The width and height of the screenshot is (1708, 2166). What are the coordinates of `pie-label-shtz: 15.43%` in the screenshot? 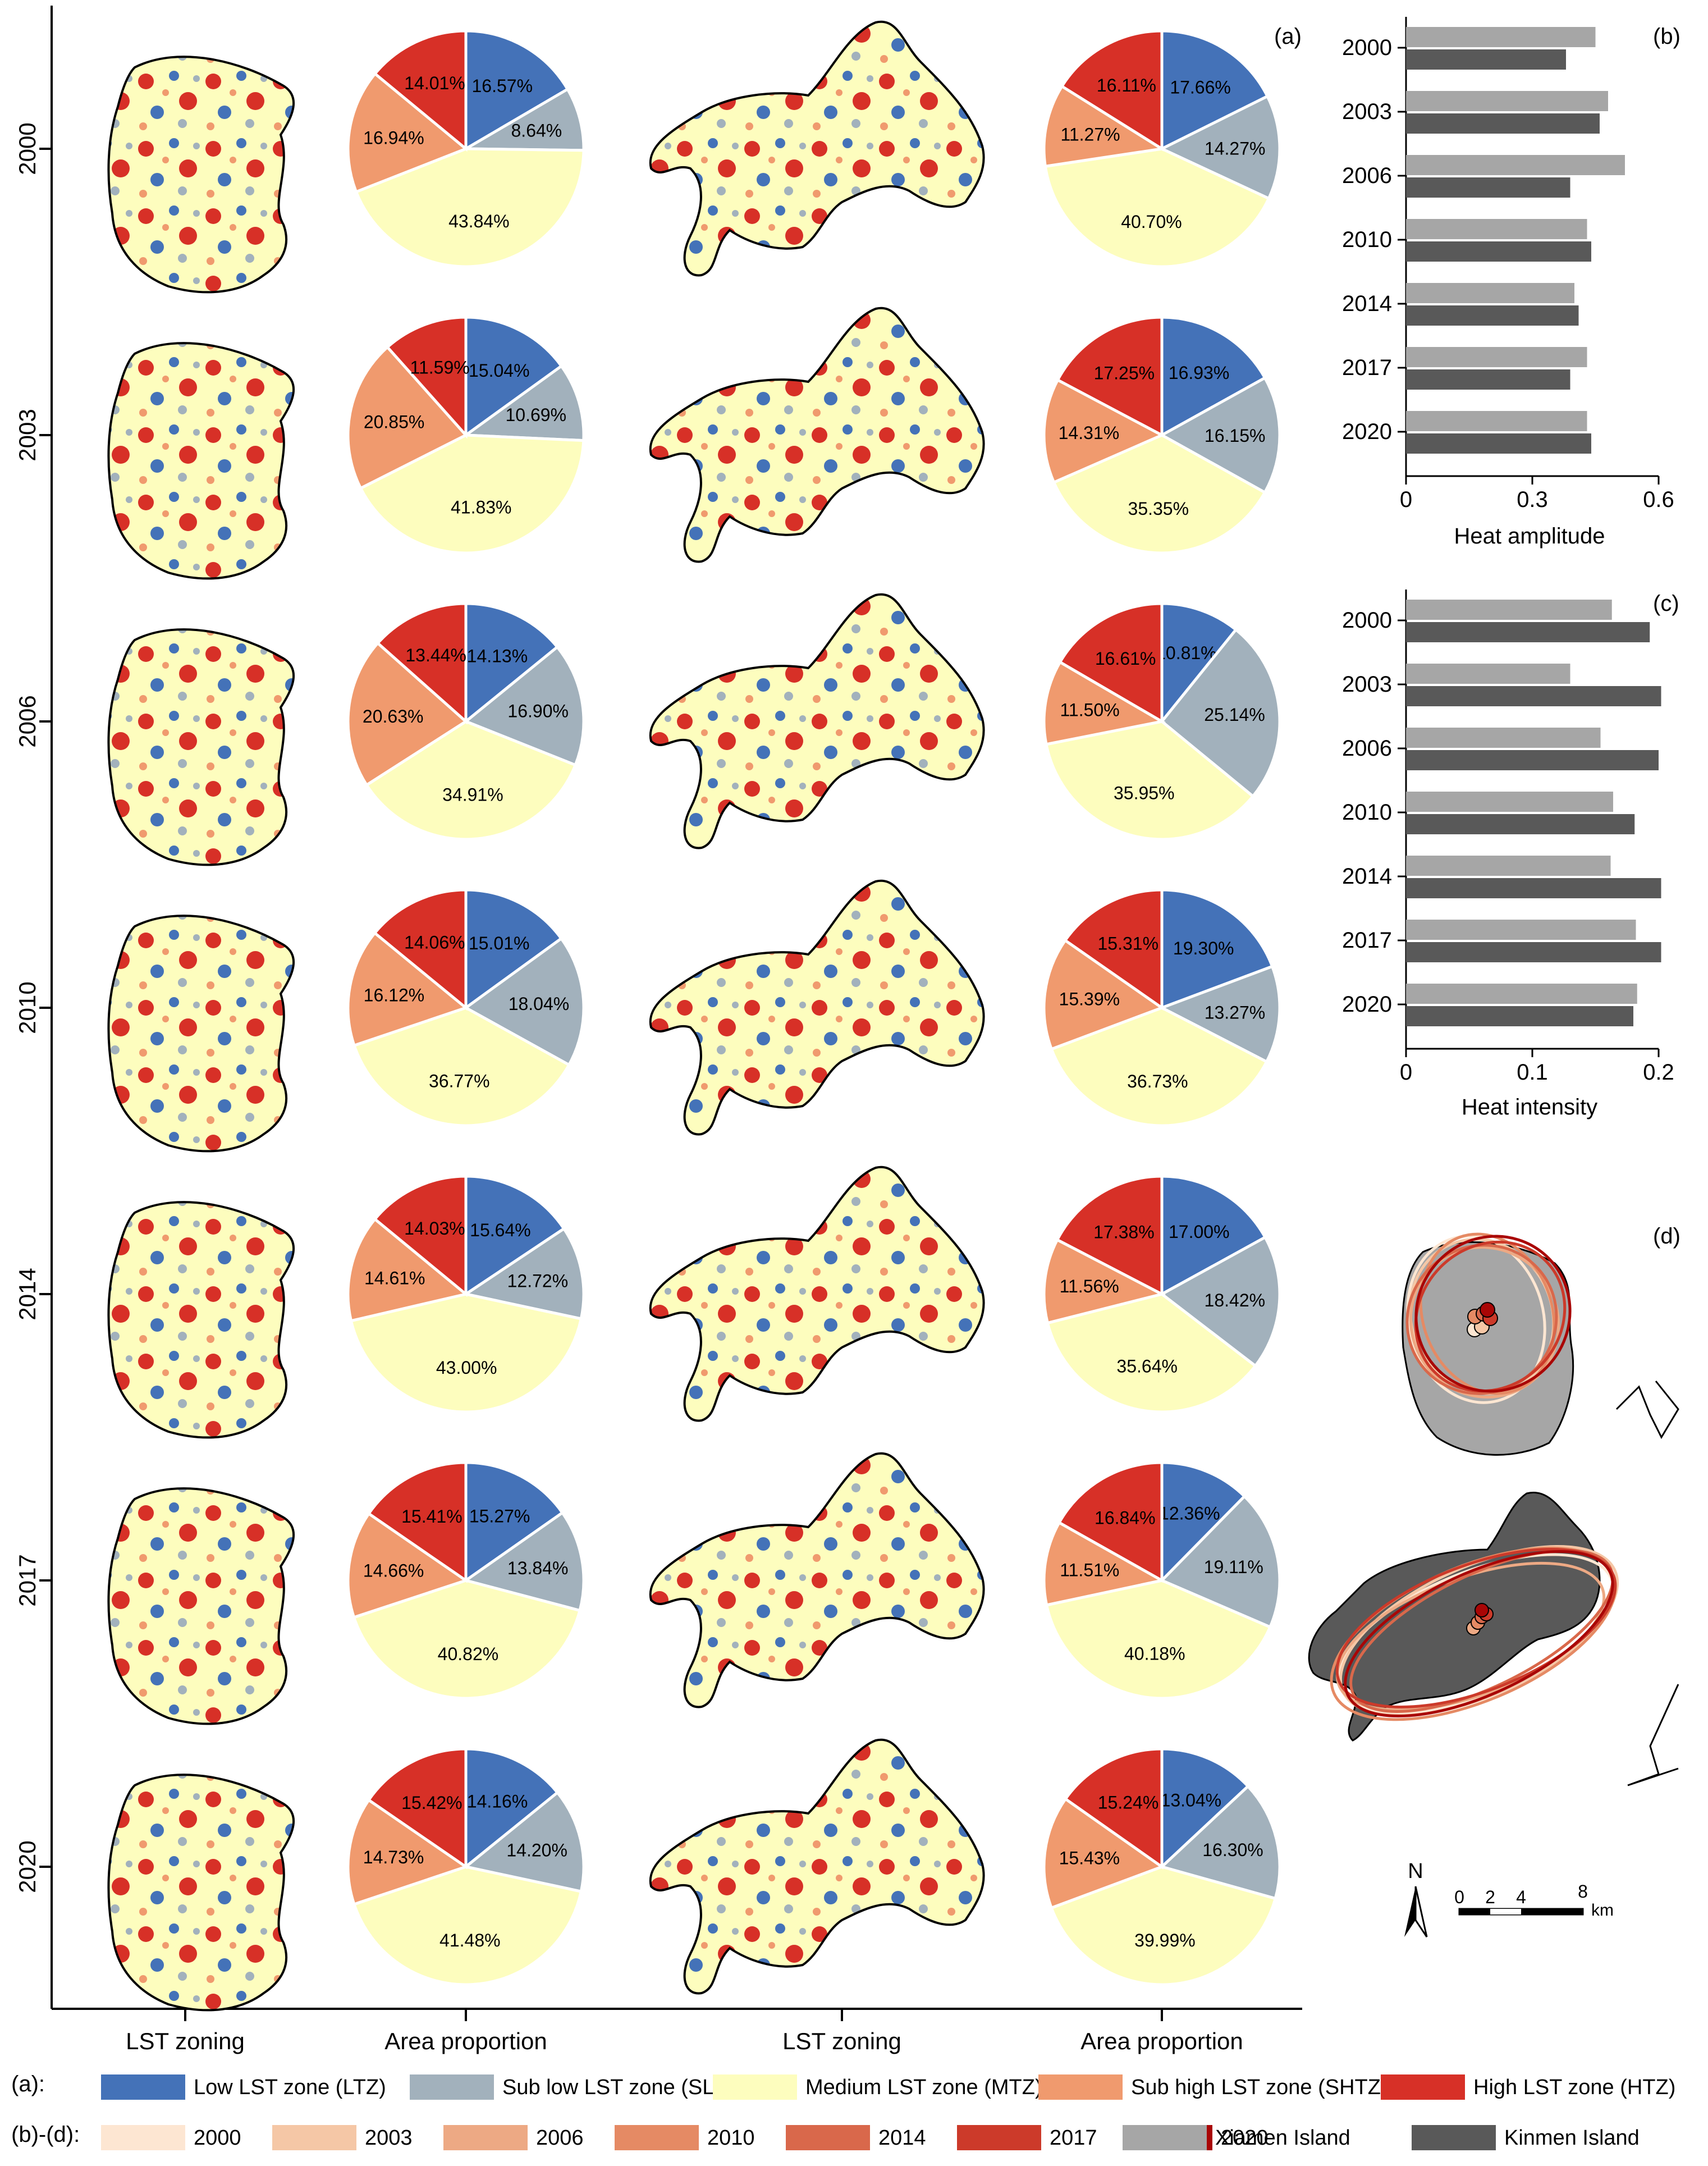 It's located at (1089, 1858).